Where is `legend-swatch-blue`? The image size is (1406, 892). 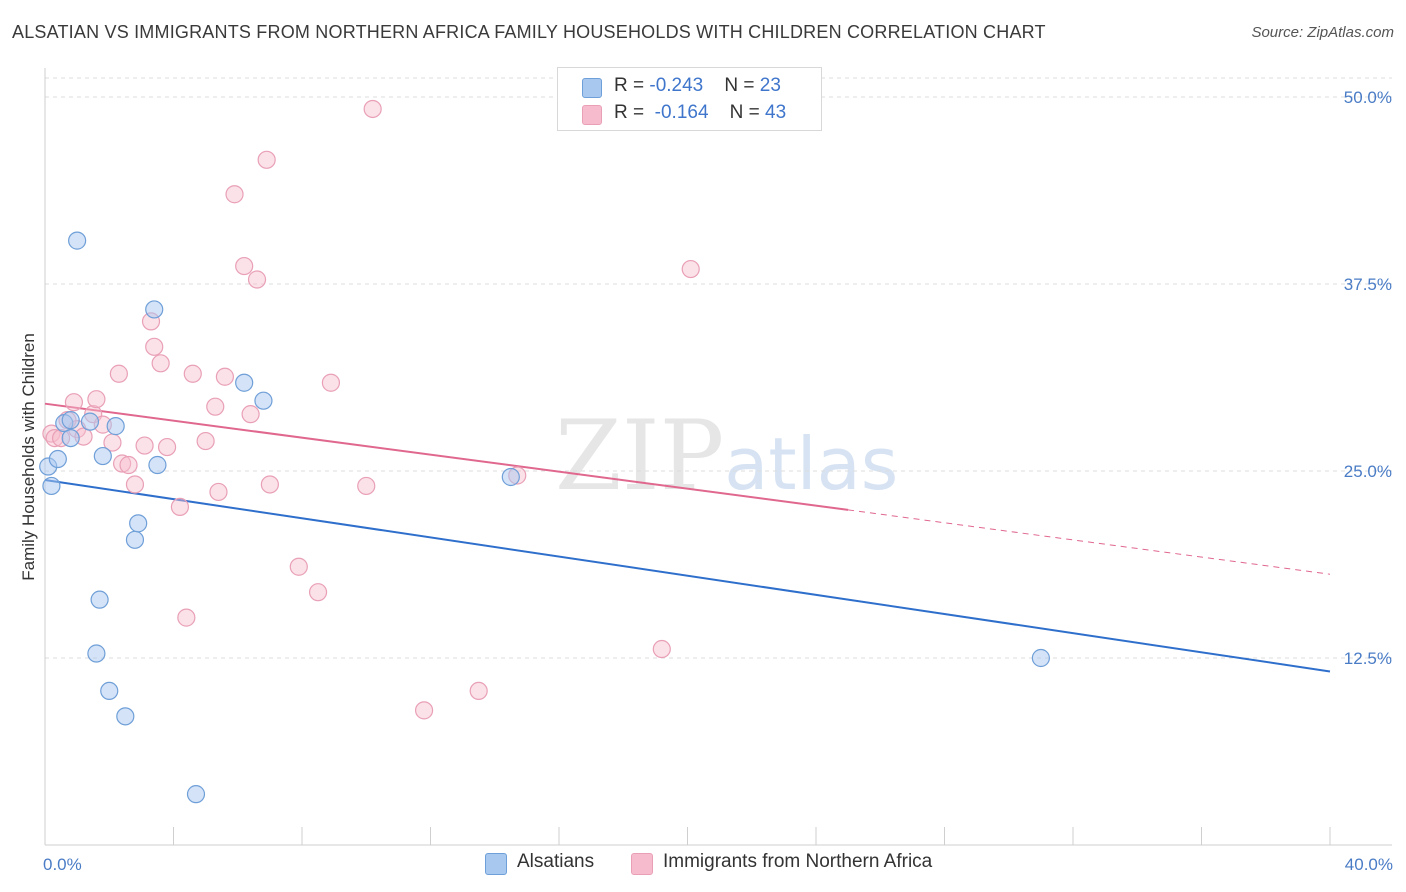 legend-swatch-blue is located at coordinates (592, 88).